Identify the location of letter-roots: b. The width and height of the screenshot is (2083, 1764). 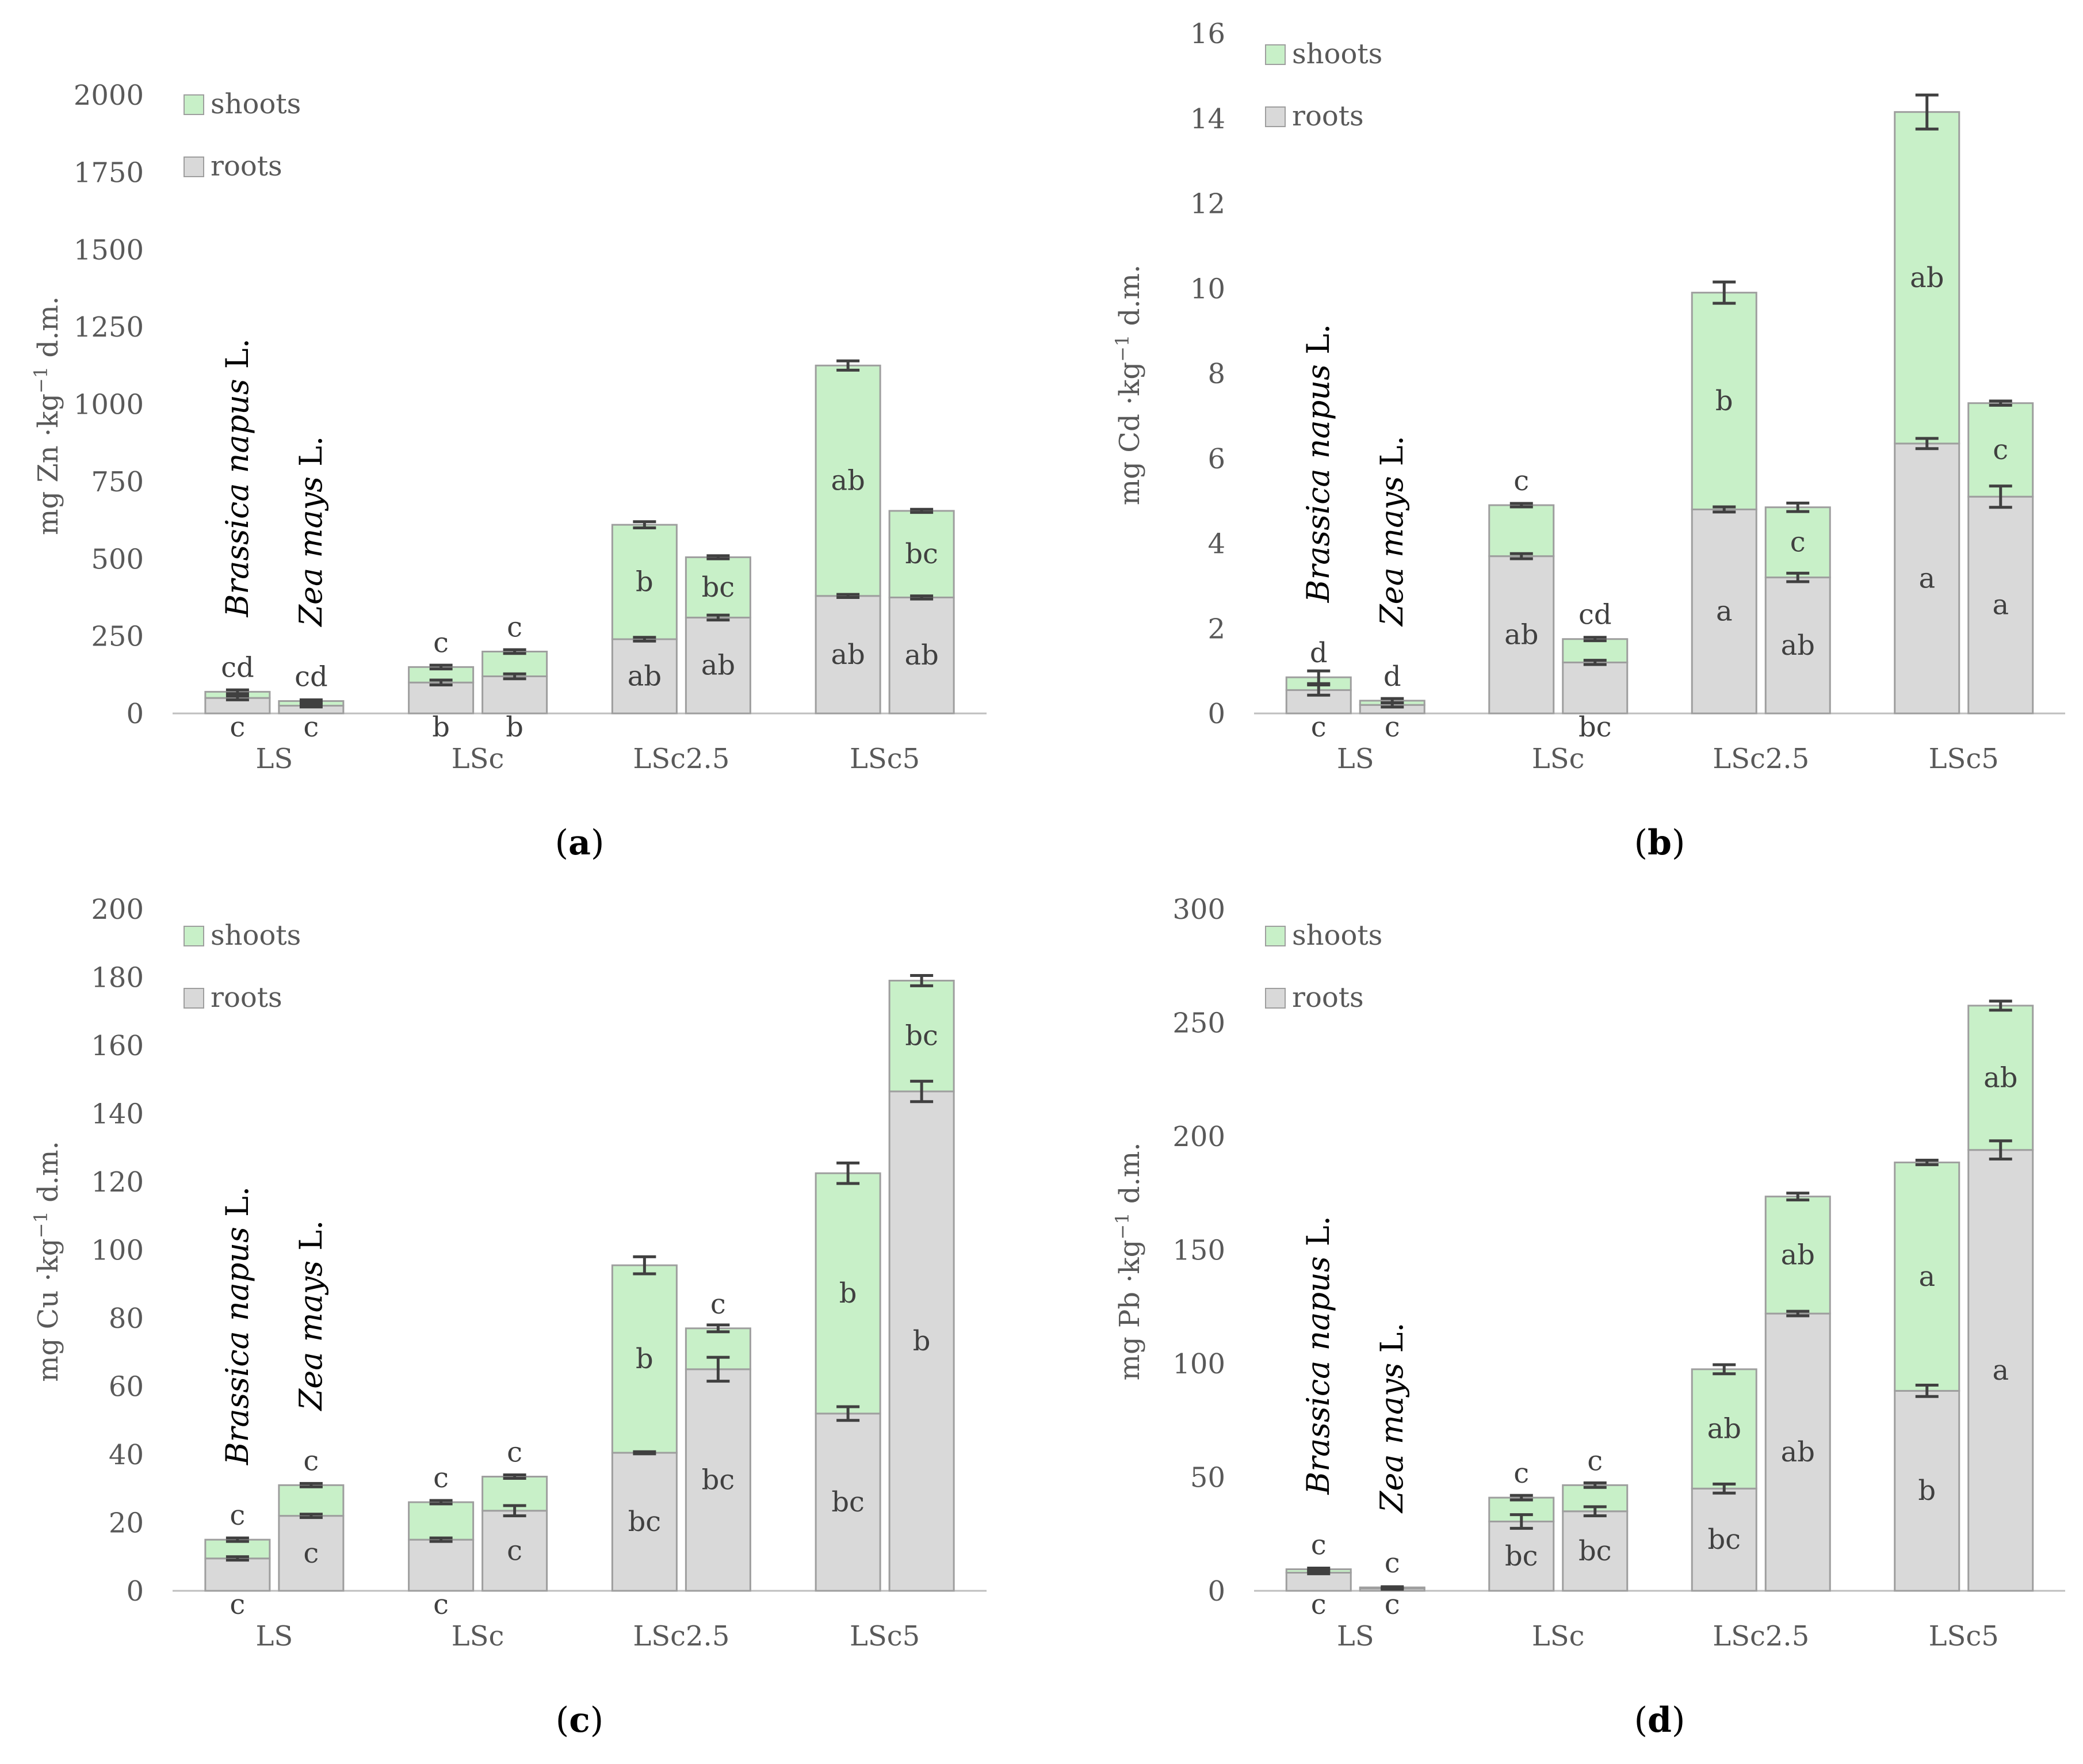
(514, 727).